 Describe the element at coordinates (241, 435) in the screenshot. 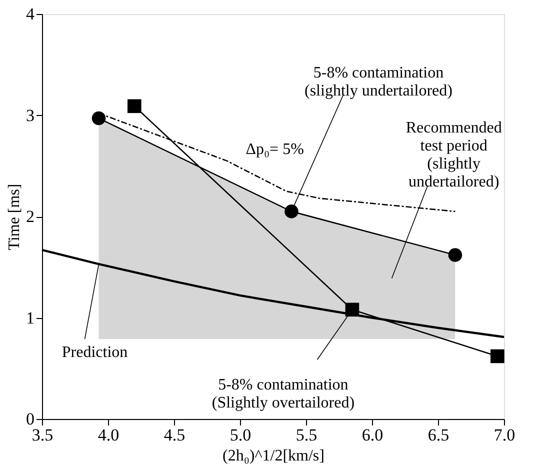

I see `x-tick-label: 5.0` at that location.